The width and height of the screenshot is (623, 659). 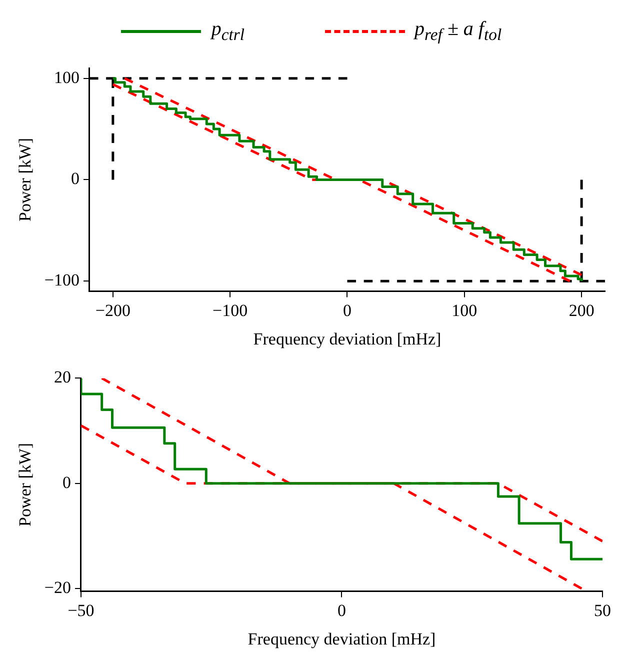 What do you see at coordinates (228, 31) in the screenshot?
I see `legend-label: p$_{ctrl}$` at bounding box center [228, 31].